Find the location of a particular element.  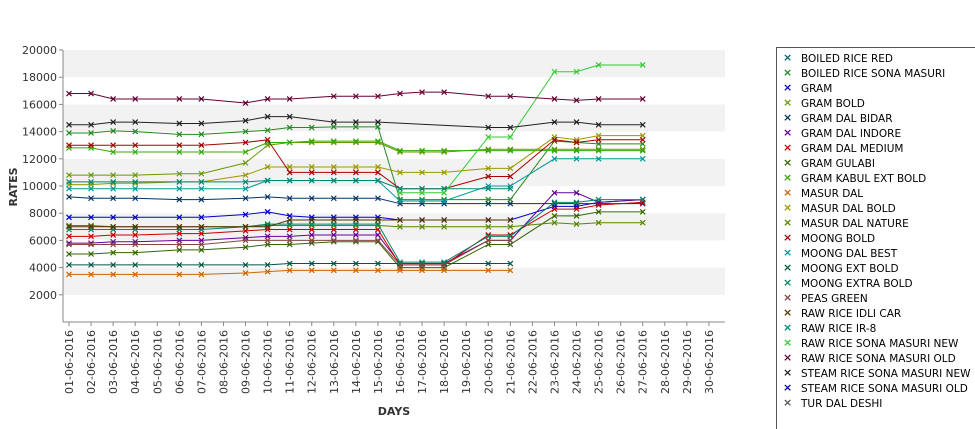

series-masur-dal is located at coordinates (290, 272).